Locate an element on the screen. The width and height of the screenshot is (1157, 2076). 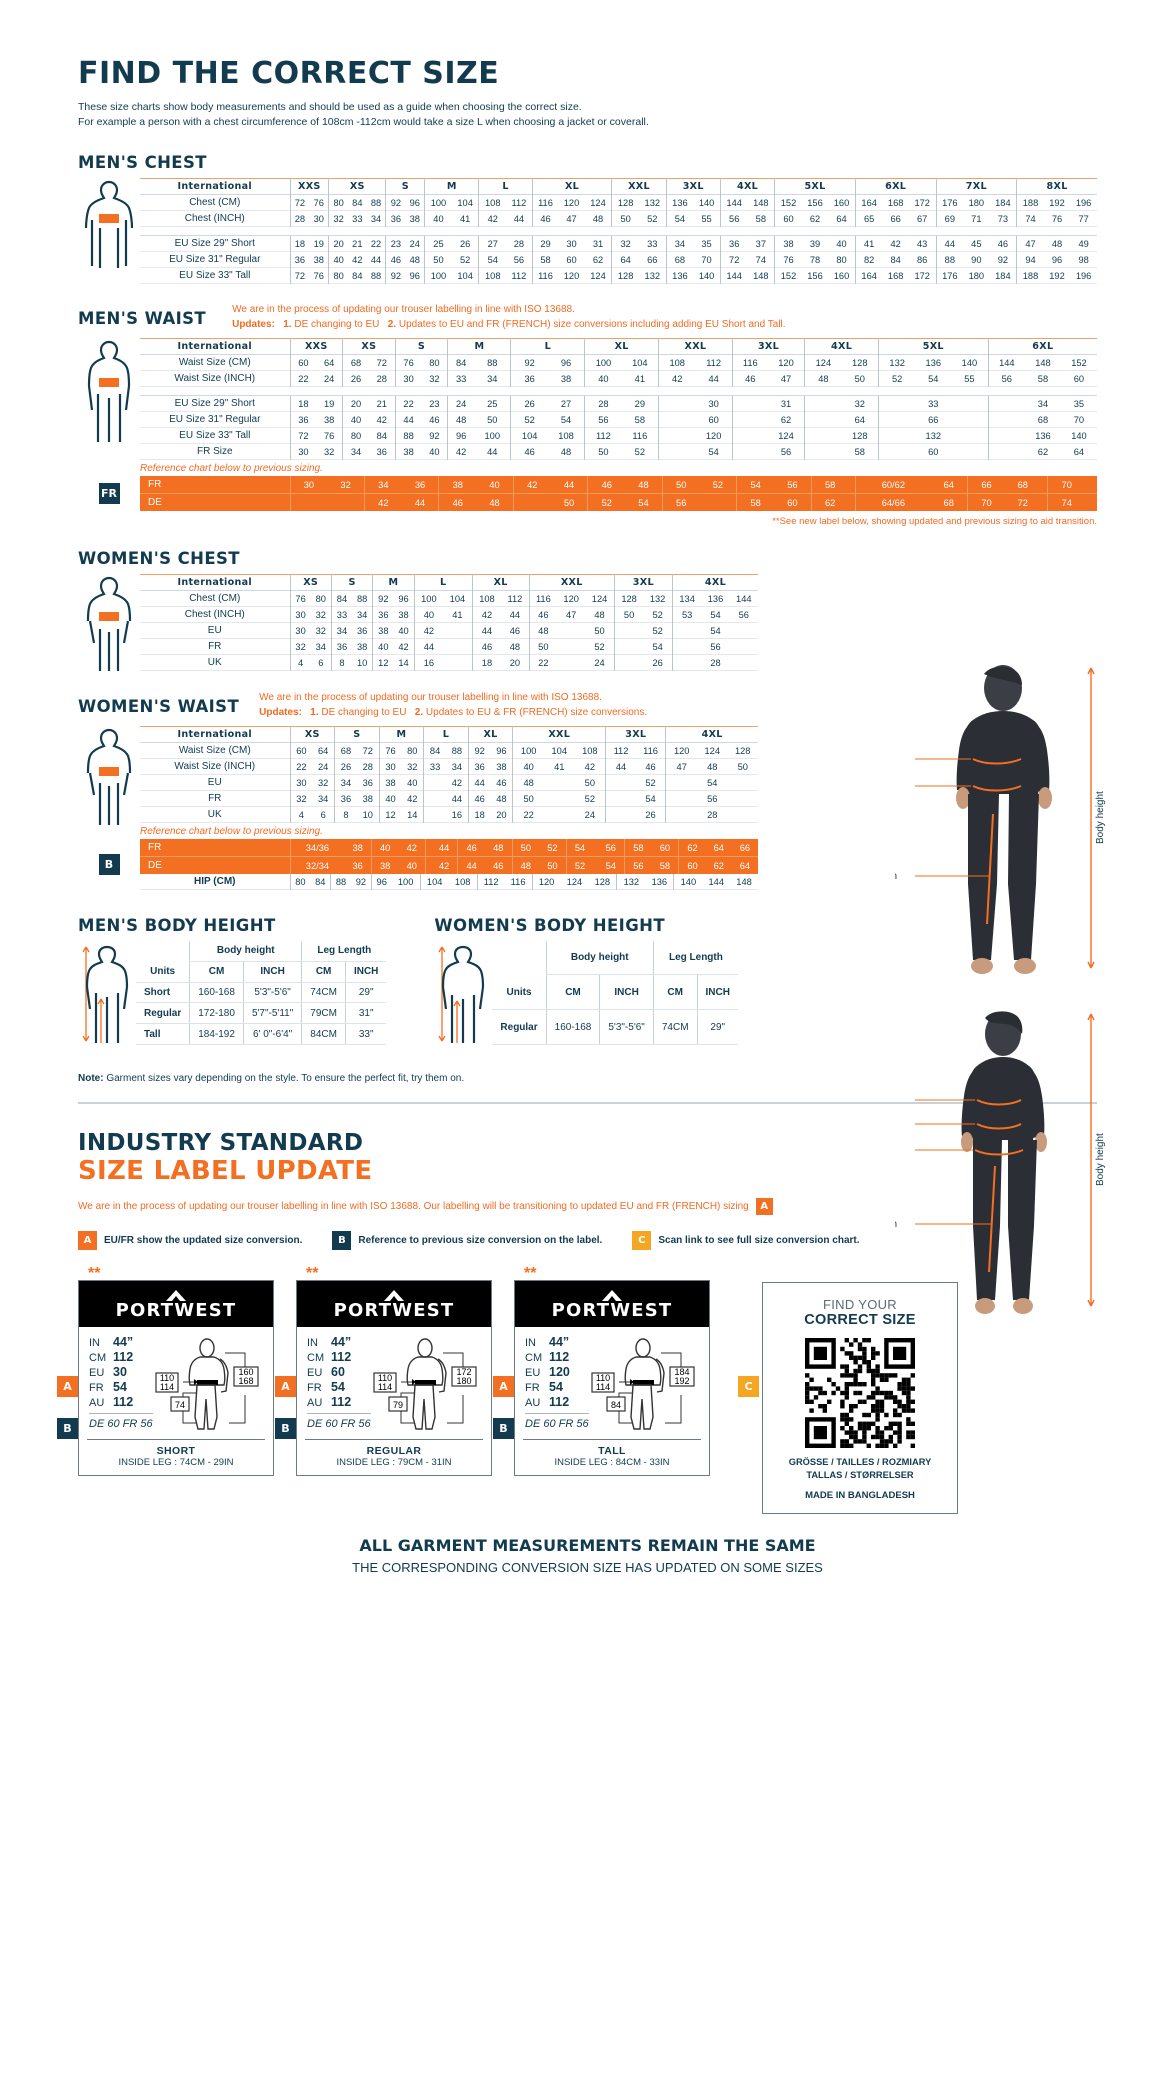
reference-cell: 50 is located at coordinates (553, 865).